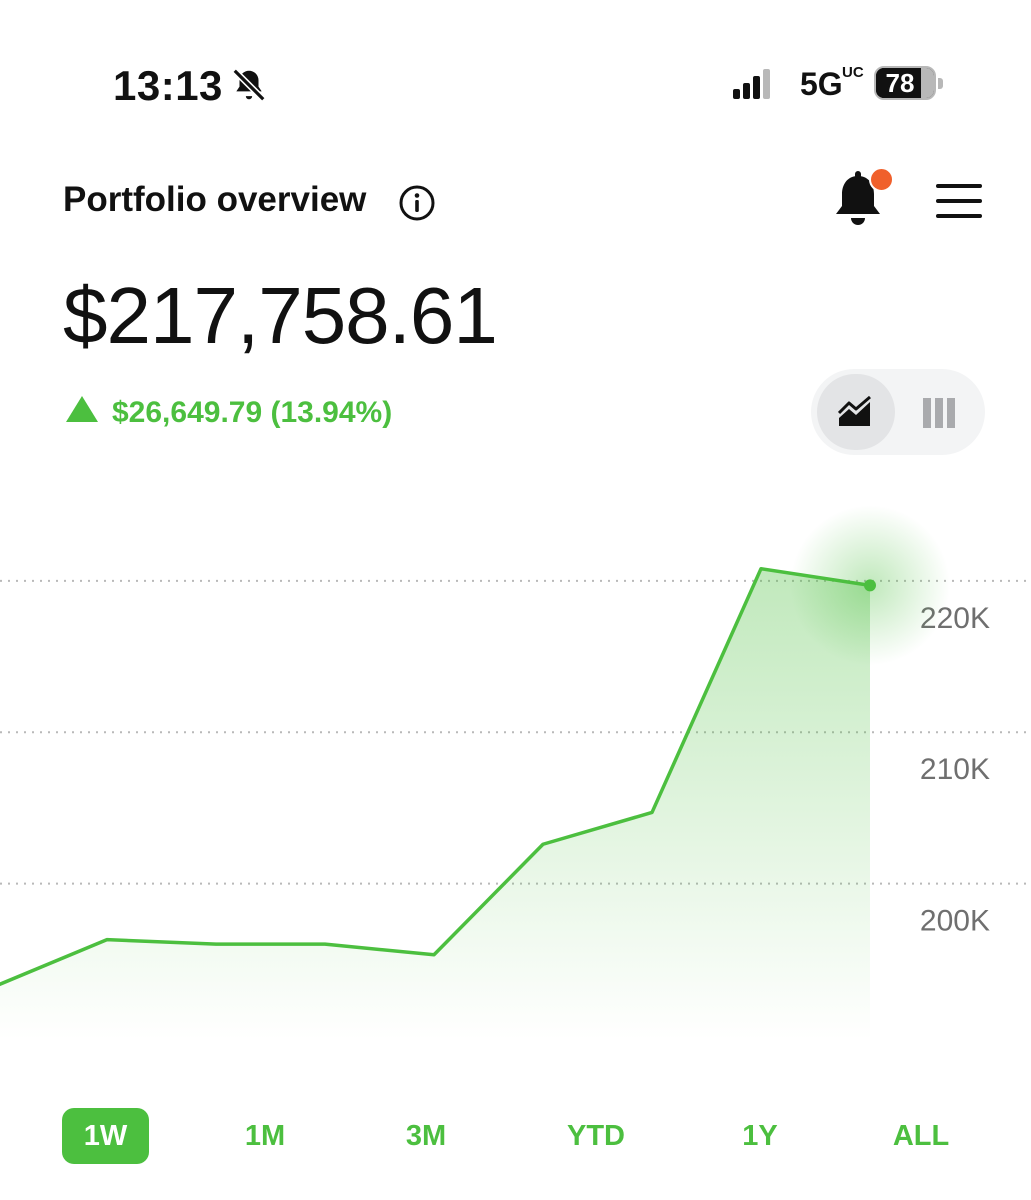 This screenshot has width=1031, height=1200. I want to click on battery-level: 78, so click(900, 83).